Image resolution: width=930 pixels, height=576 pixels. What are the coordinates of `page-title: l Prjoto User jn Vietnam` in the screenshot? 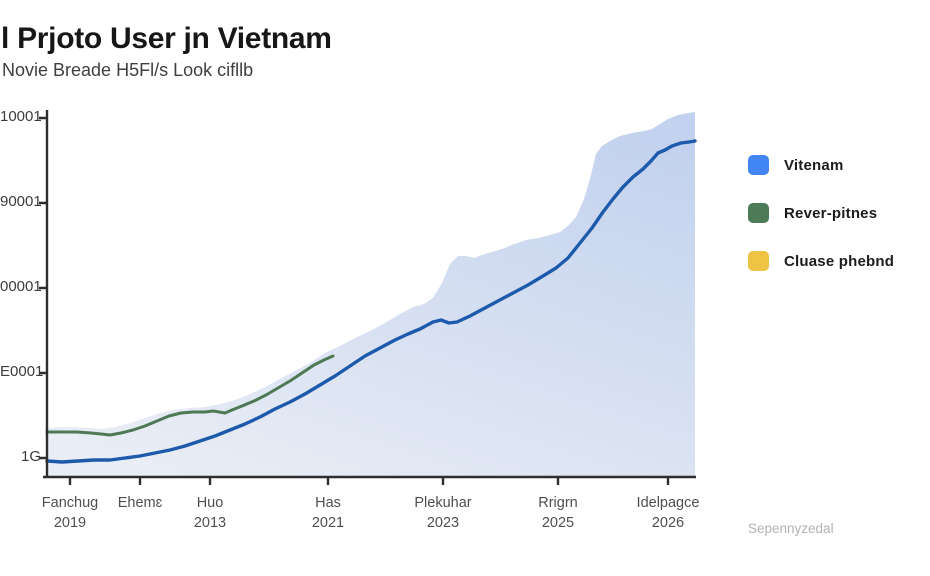 It's located at (166, 38).